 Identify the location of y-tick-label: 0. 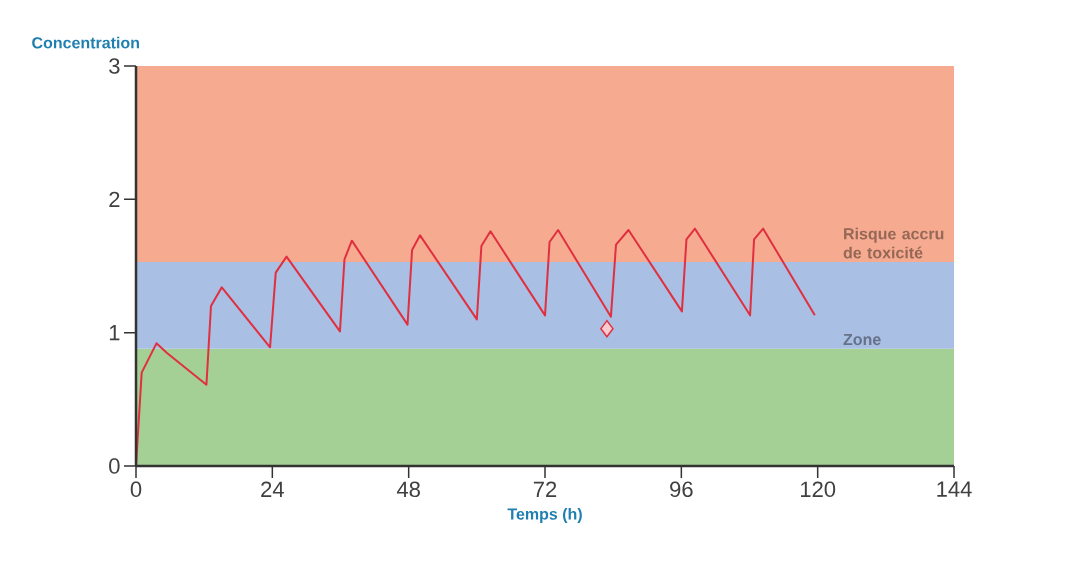
(114, 466).